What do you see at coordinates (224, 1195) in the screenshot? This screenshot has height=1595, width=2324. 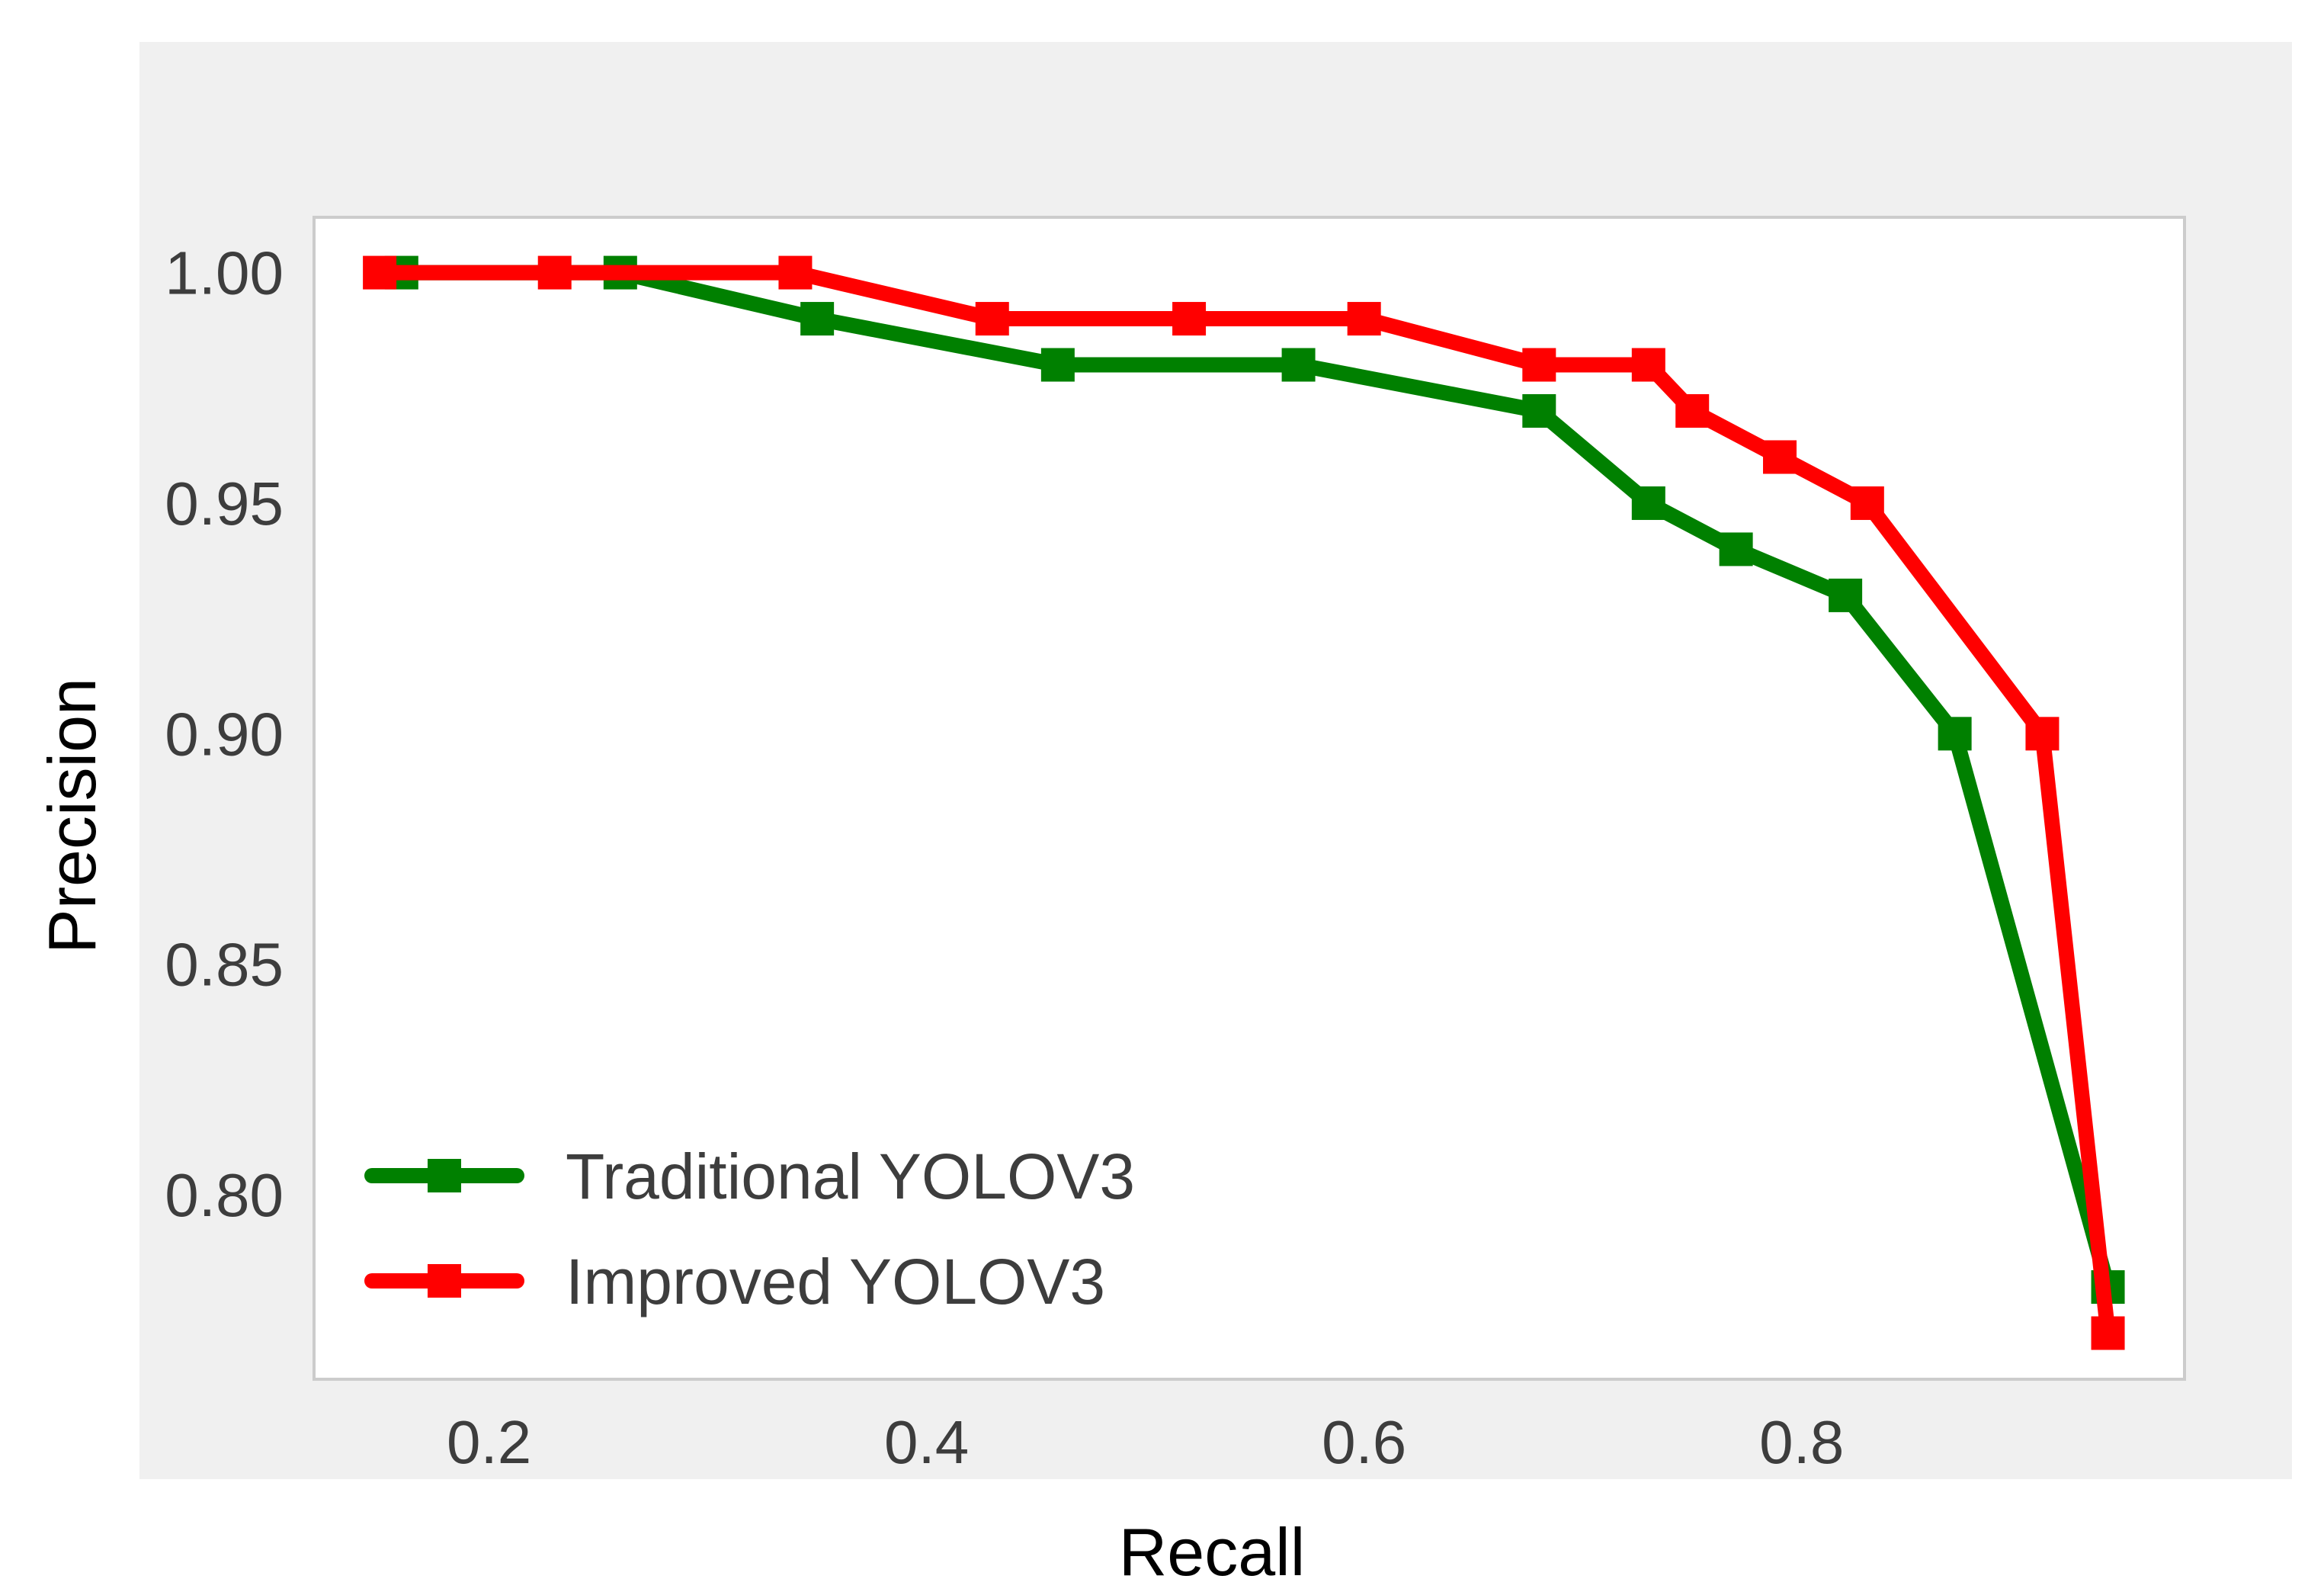 I see `y-tick-label: 0.80` at bounding box center [224, 1195].